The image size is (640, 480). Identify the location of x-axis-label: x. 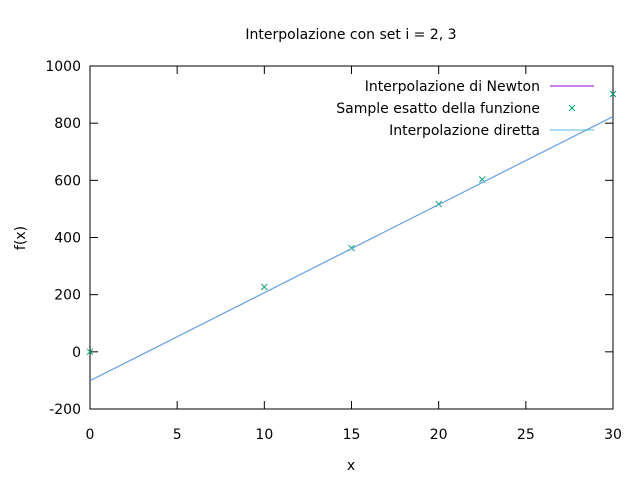
(351, 466).